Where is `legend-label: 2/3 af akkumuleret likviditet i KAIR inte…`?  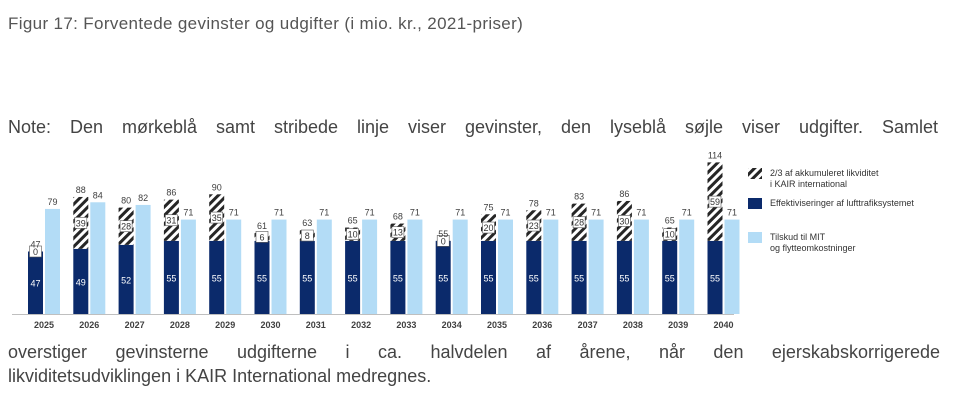
legend-label: 2/3 af akkumuleret likviditet i KAIR inte… is located at coordinates (824, 178).